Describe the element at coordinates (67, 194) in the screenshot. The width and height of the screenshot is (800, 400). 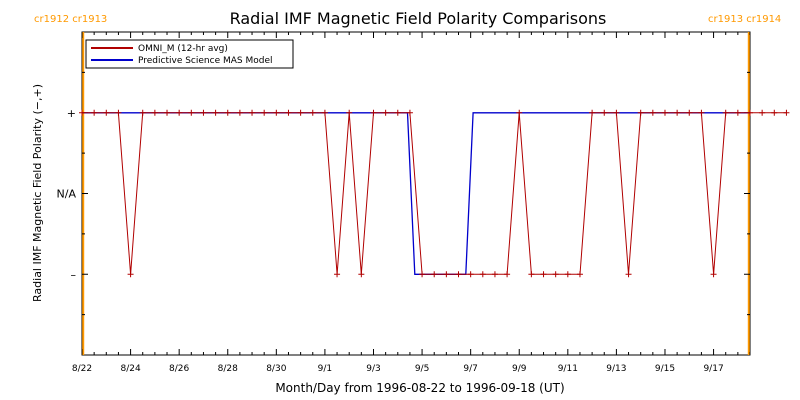
I see `y-tick-label: N/A` at that location.